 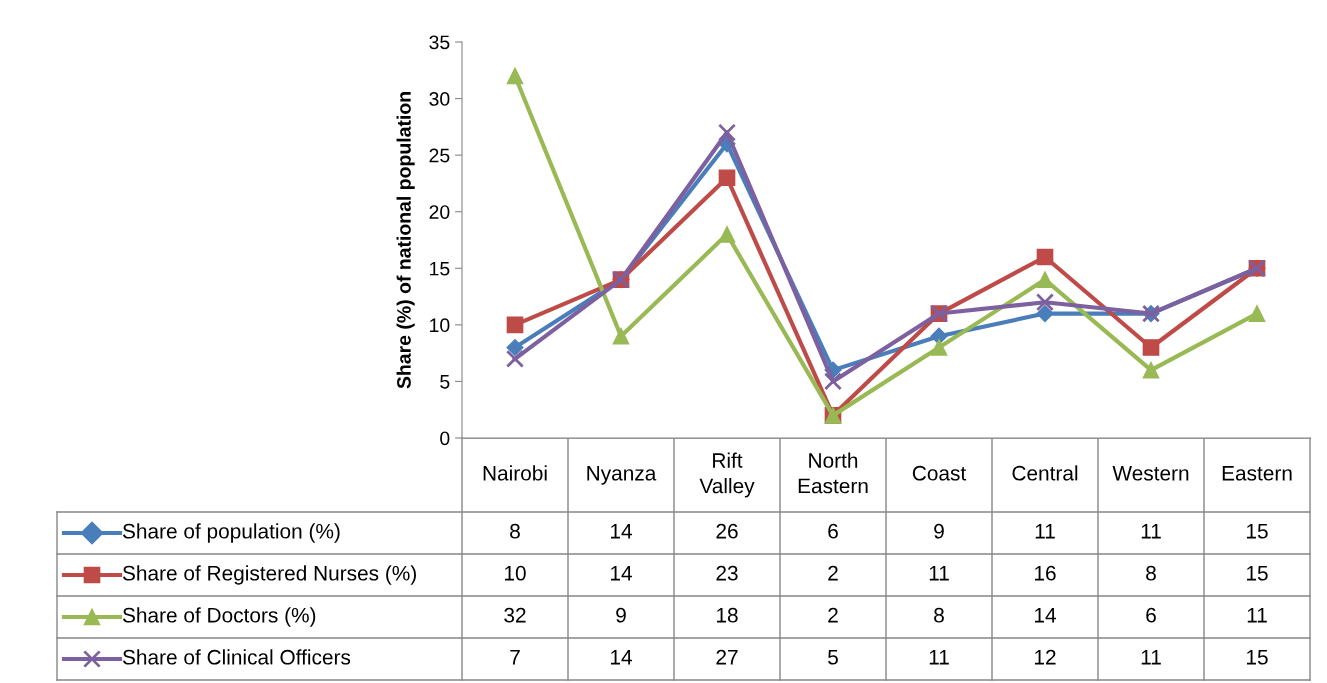 What do you see at coordinates (445, 438) in the screenshot?
I see `y-tick-label: 0` at bounding box center [445, 438].